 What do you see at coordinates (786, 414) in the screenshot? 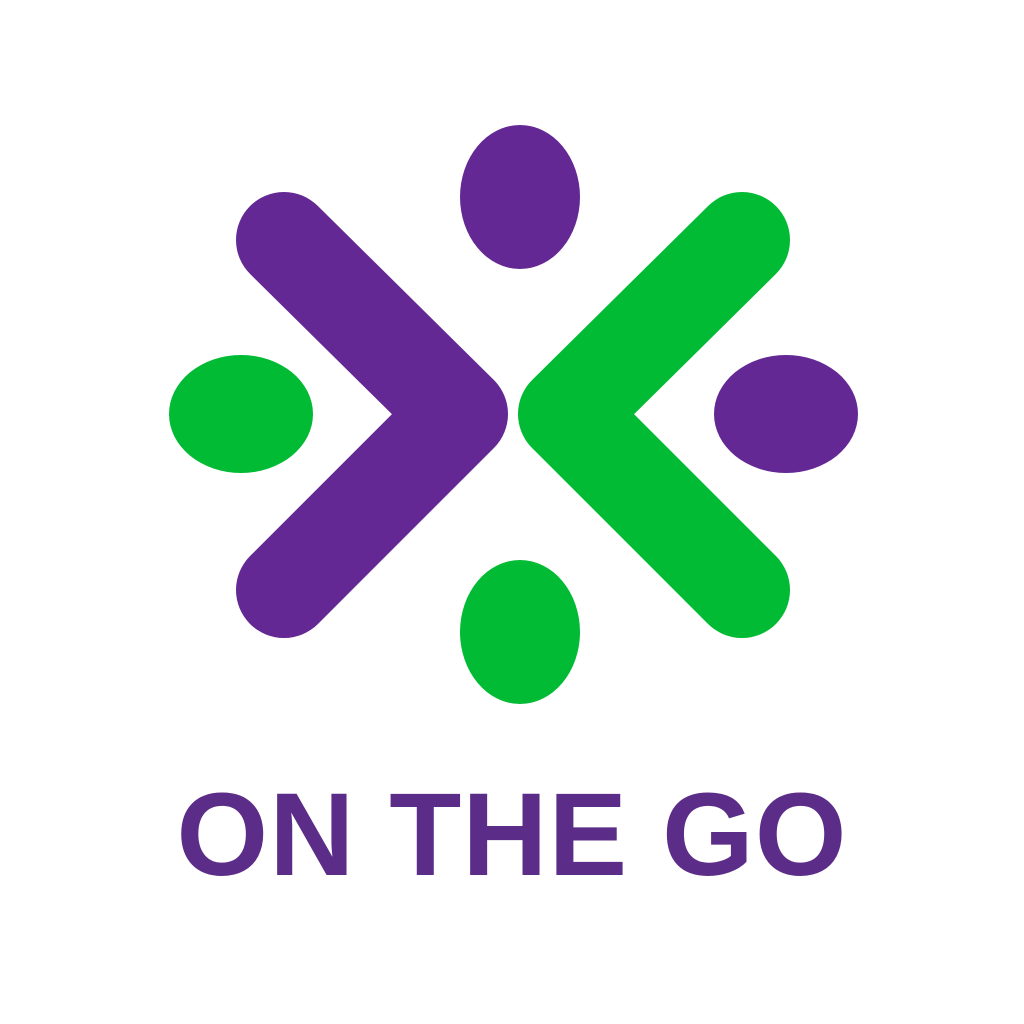
I see `right-head-dot` at bounding box center [786, 414].